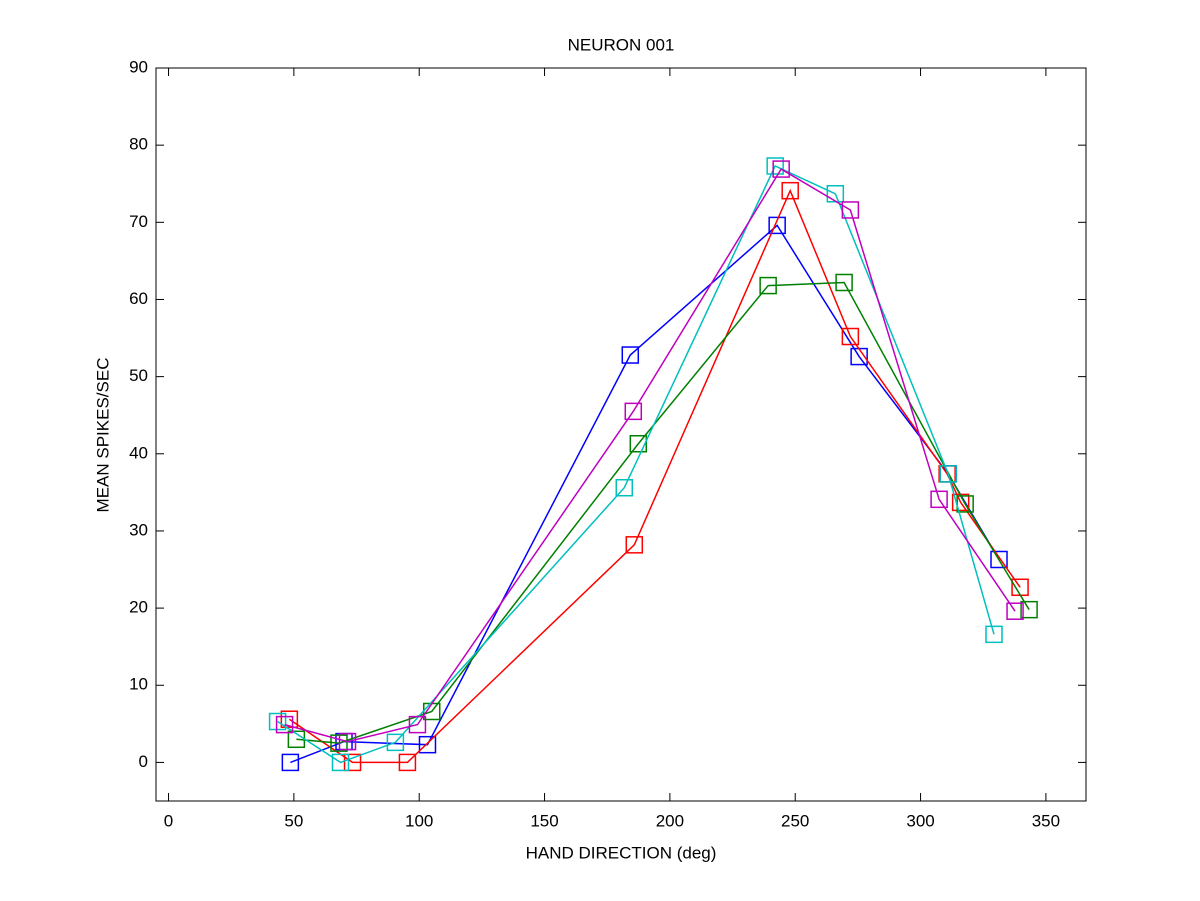 The image size is (1200, 901). I want to click on x-tick-label: 150, so click(544, 820).